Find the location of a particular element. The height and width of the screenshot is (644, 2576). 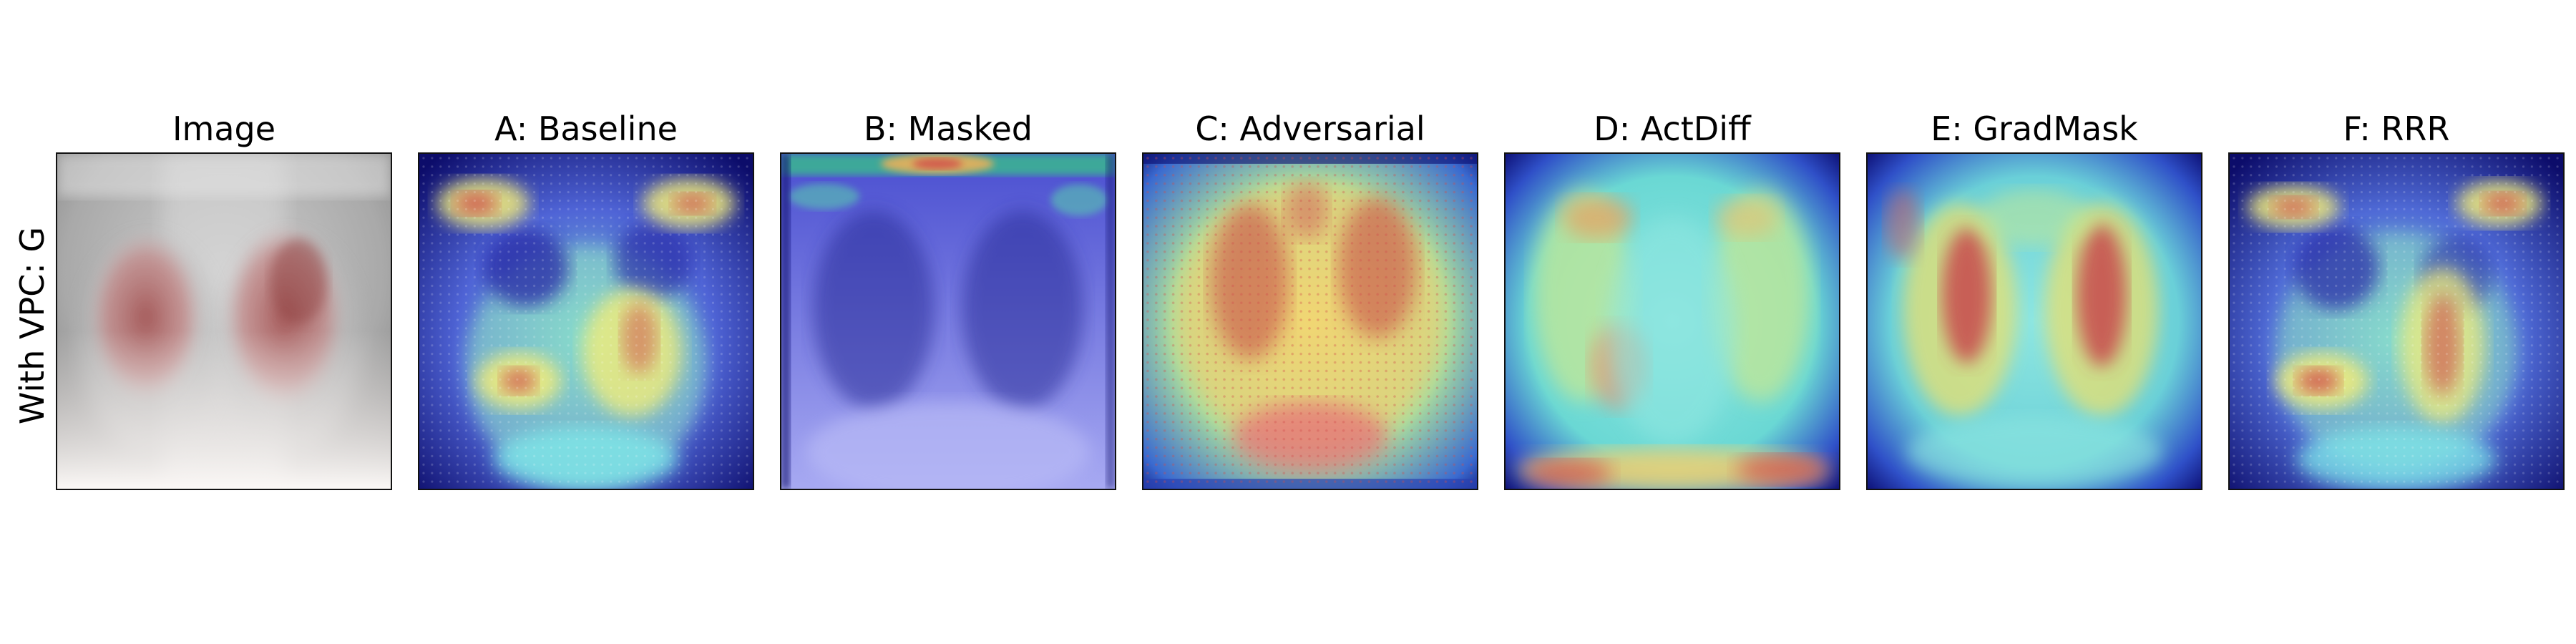

heatmap-c is located at coordinates (1310, 321).